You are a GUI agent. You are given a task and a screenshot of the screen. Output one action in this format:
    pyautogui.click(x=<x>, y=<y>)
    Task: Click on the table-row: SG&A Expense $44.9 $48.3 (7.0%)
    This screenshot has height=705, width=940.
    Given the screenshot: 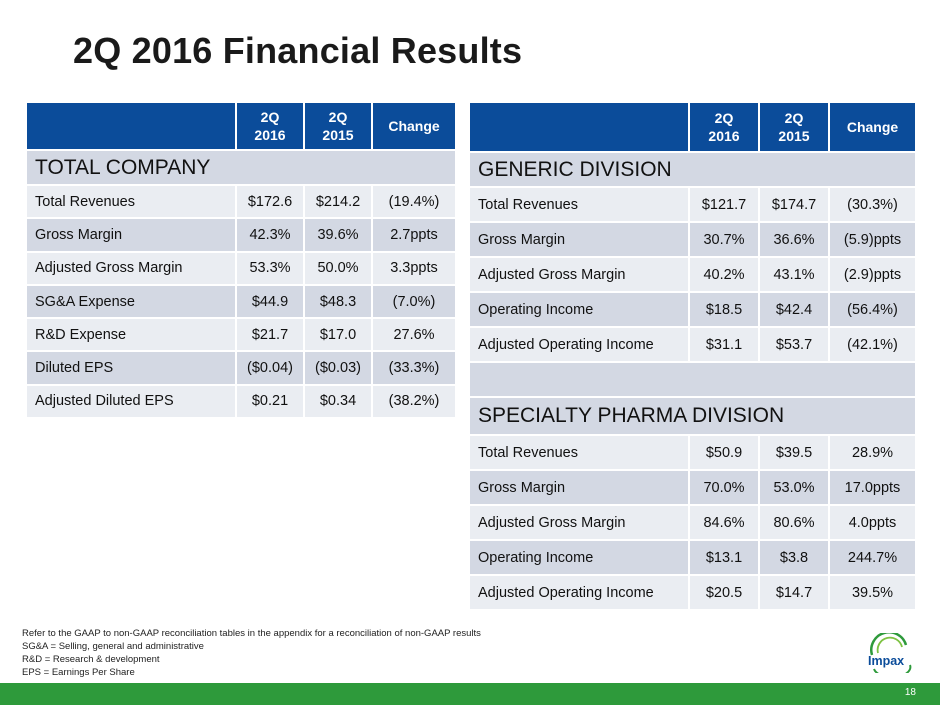 What is the action you would take?
    pyautogui.click(x=241, y=301)
    